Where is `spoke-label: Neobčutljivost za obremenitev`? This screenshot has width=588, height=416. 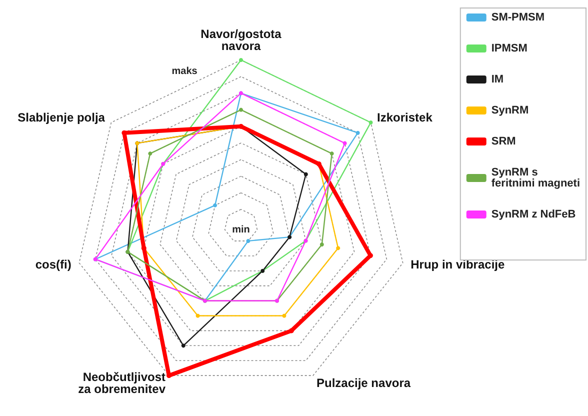 spoke-label: Neobčutljivost za obremenitev is located at coordinates (122, 383).